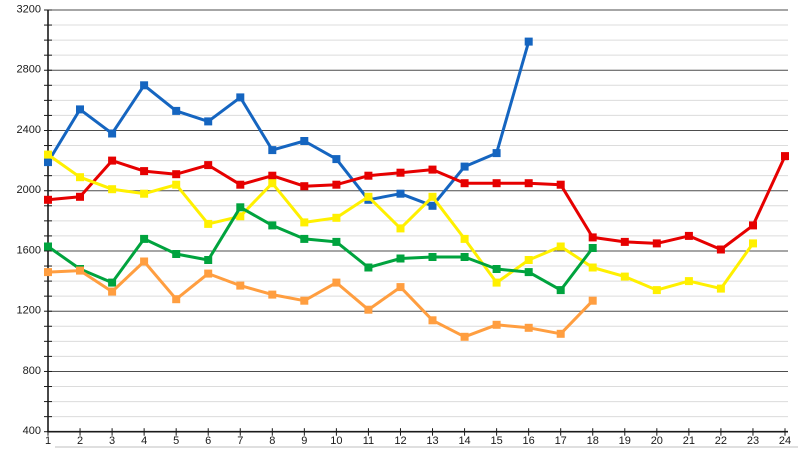 This screenshot has width=800, height=450. What do you see at coordinates (29, 311) in the screenshot?
I see `y-axis-tick-label: 1200` at bounding box center [29, 311].